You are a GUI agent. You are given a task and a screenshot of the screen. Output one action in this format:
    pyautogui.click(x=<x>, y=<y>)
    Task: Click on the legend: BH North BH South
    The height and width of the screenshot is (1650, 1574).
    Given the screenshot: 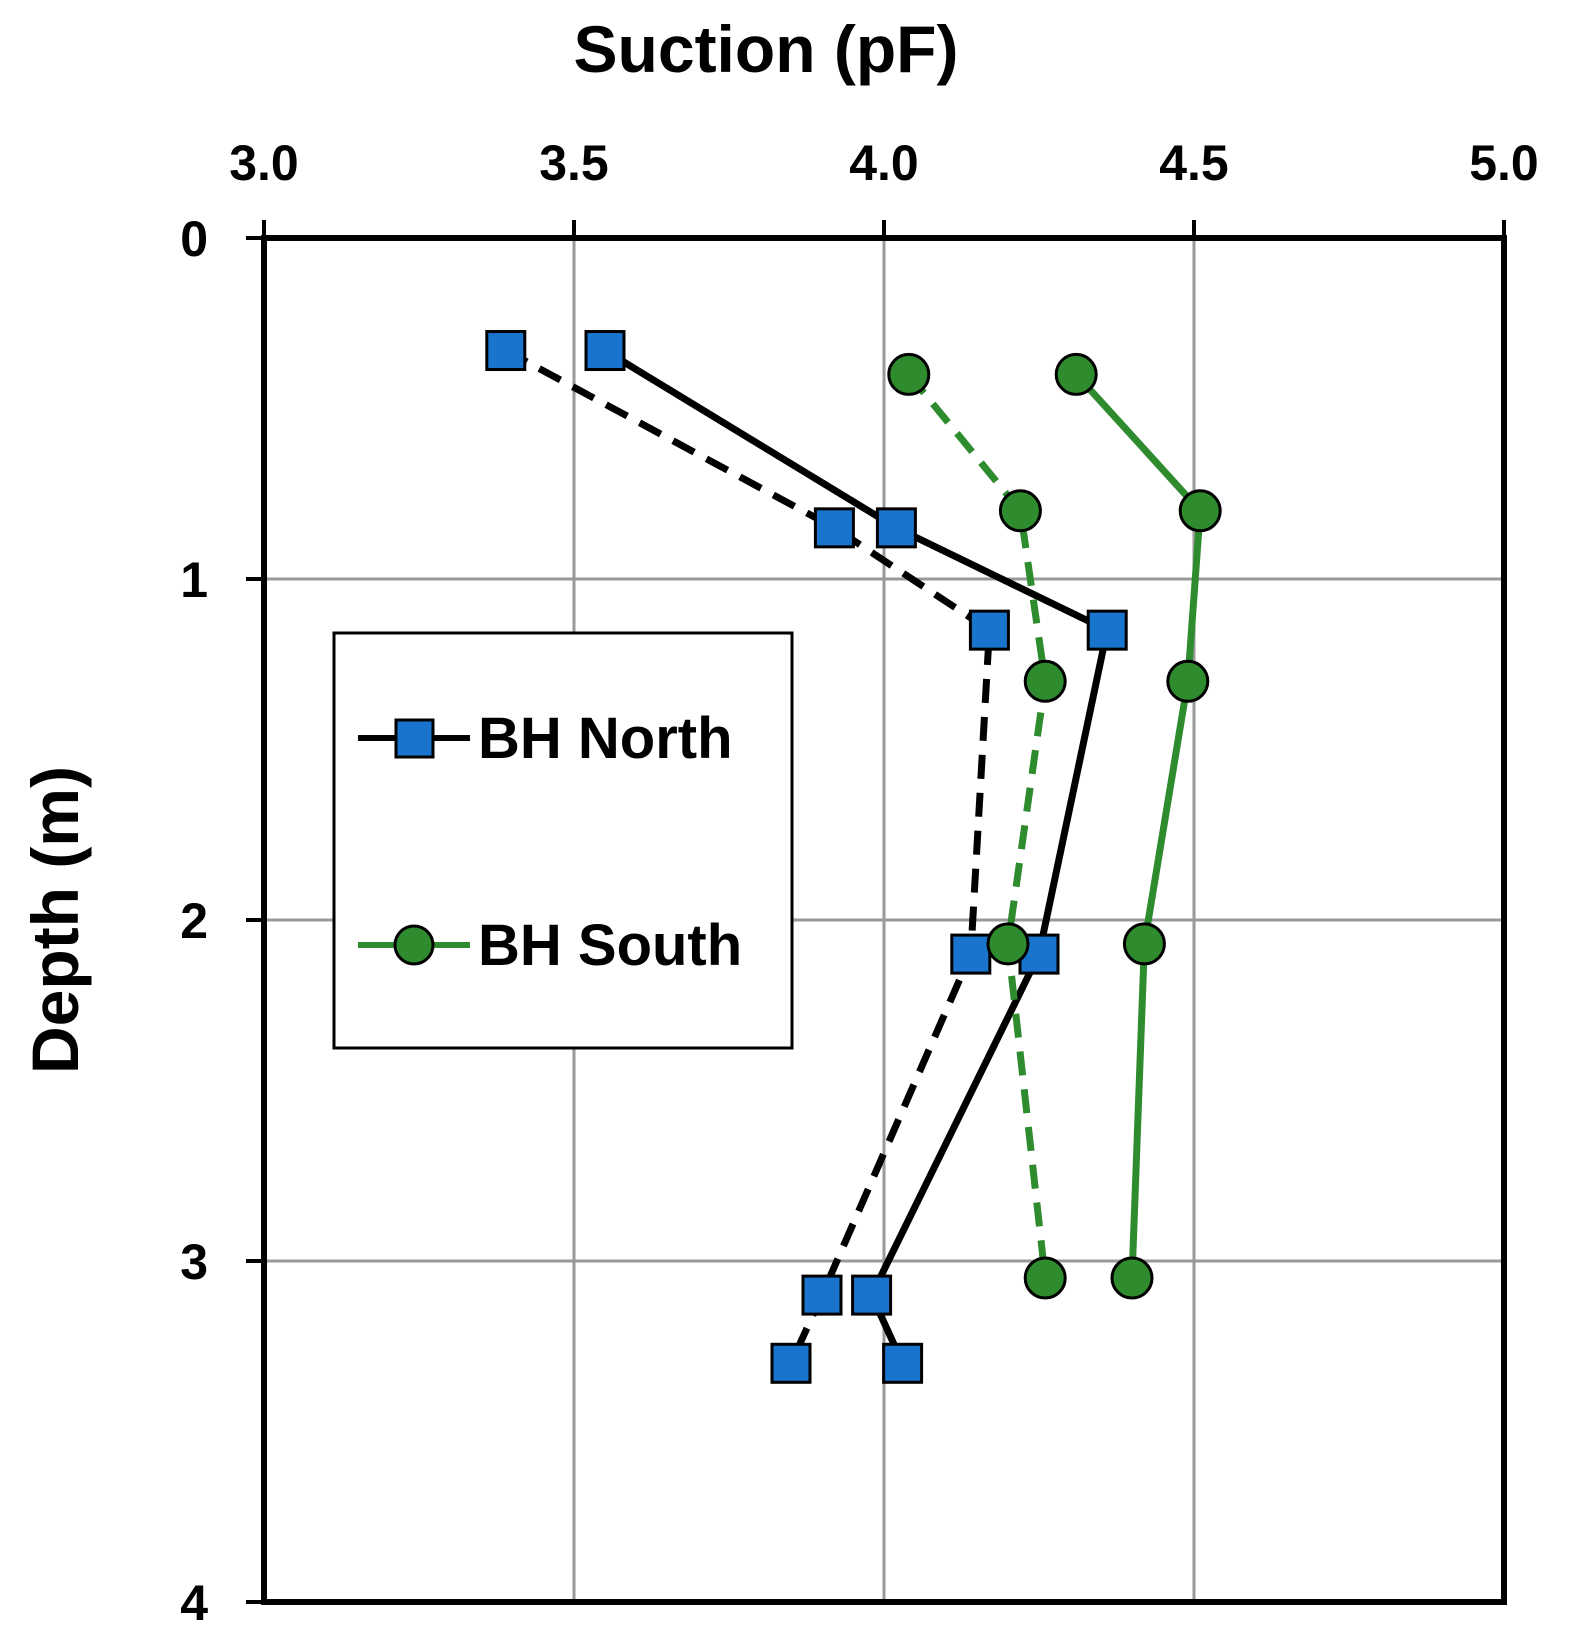 What is the action you would take?
    pyautogui.click(x=563, y=840)
    